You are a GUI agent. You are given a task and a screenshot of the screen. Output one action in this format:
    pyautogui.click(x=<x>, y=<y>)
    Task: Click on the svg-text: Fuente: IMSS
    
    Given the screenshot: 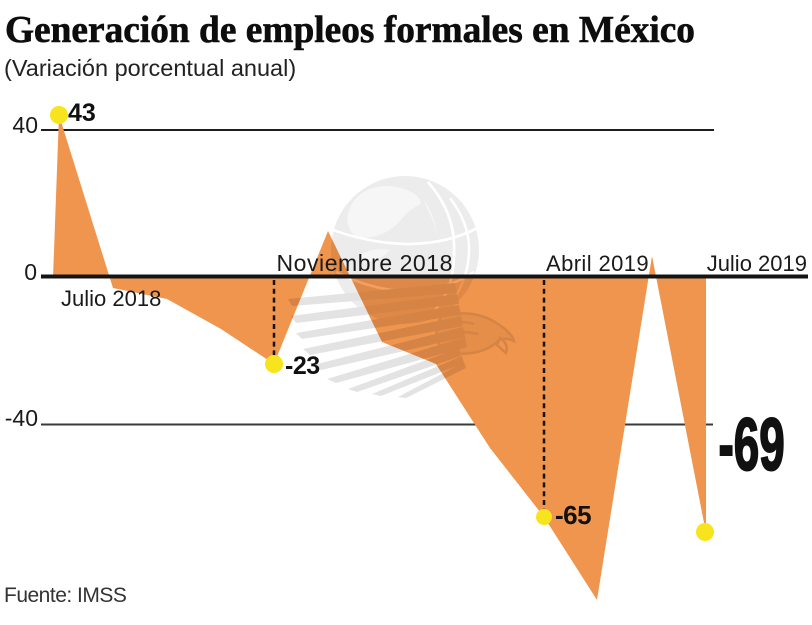 What is the action you would take?
    pyautogui.click(x=65, y=595)
    